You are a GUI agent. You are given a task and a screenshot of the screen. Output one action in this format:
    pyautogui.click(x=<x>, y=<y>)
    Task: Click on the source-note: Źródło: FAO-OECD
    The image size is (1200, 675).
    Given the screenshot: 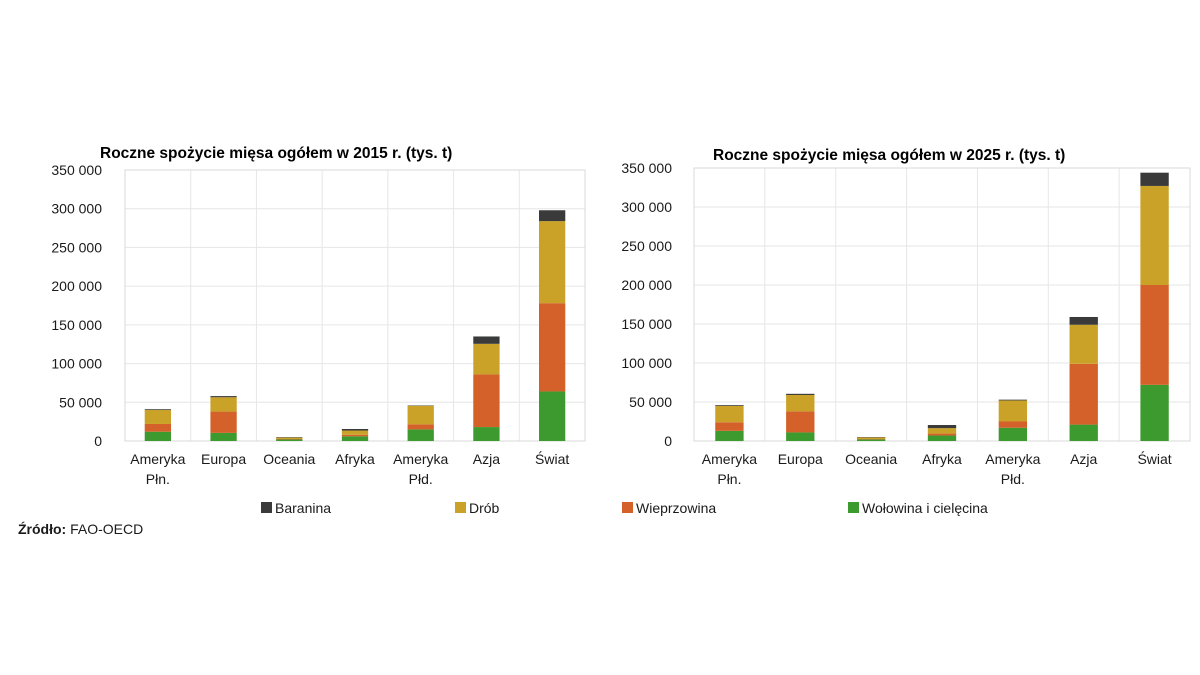 What is the action you would take?
    pyautogui.click(x=80, y=529)
    